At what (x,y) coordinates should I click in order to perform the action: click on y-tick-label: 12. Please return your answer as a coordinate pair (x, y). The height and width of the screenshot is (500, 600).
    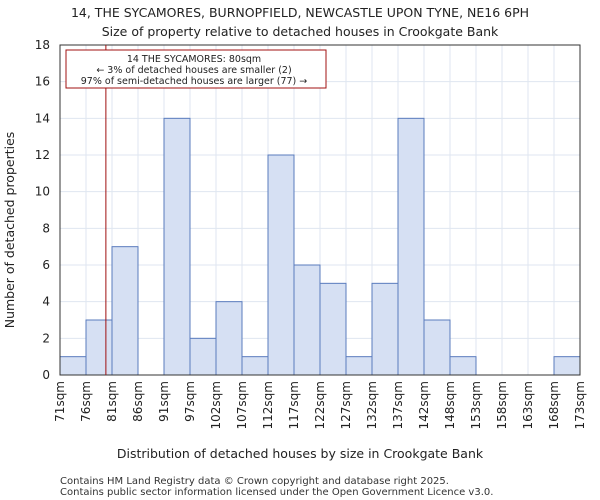
    Looking at the image, I should click on (42, 155).